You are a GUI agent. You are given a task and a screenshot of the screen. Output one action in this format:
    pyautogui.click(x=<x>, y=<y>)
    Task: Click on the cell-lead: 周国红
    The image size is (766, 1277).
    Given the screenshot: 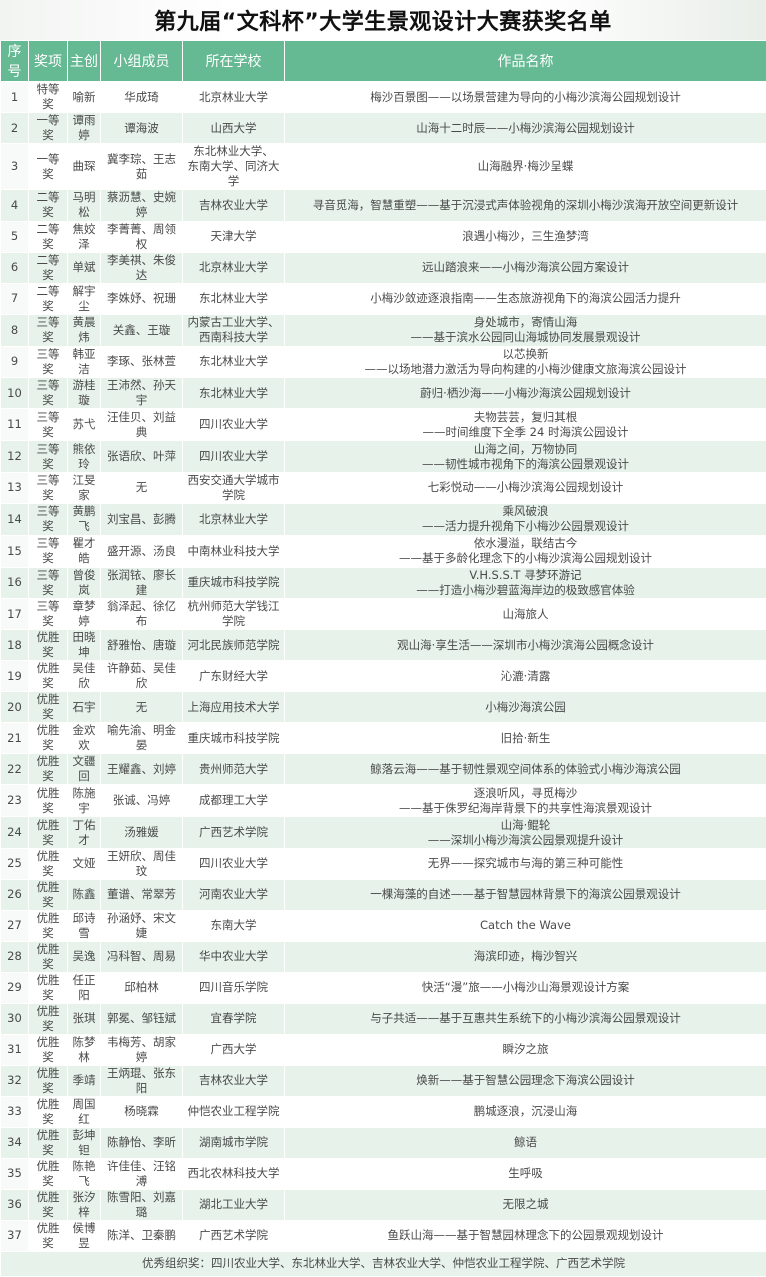 What is the action you would take?
    pyautogui.click(x=84, y=1111)
    